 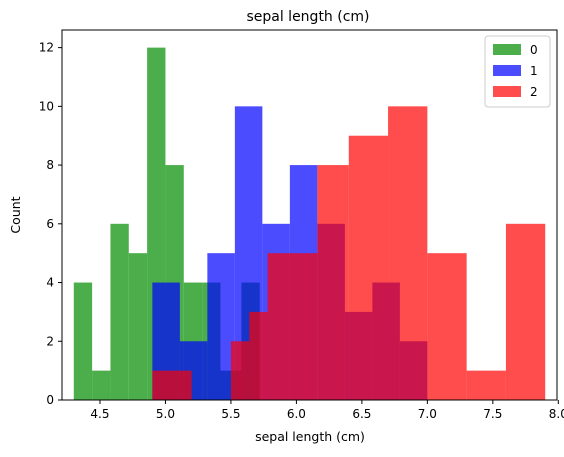 What do you see at coordinates (99, 414) in the screenshot?
I see `x-tick-label: 4.5` at bounding box center [99, 414].